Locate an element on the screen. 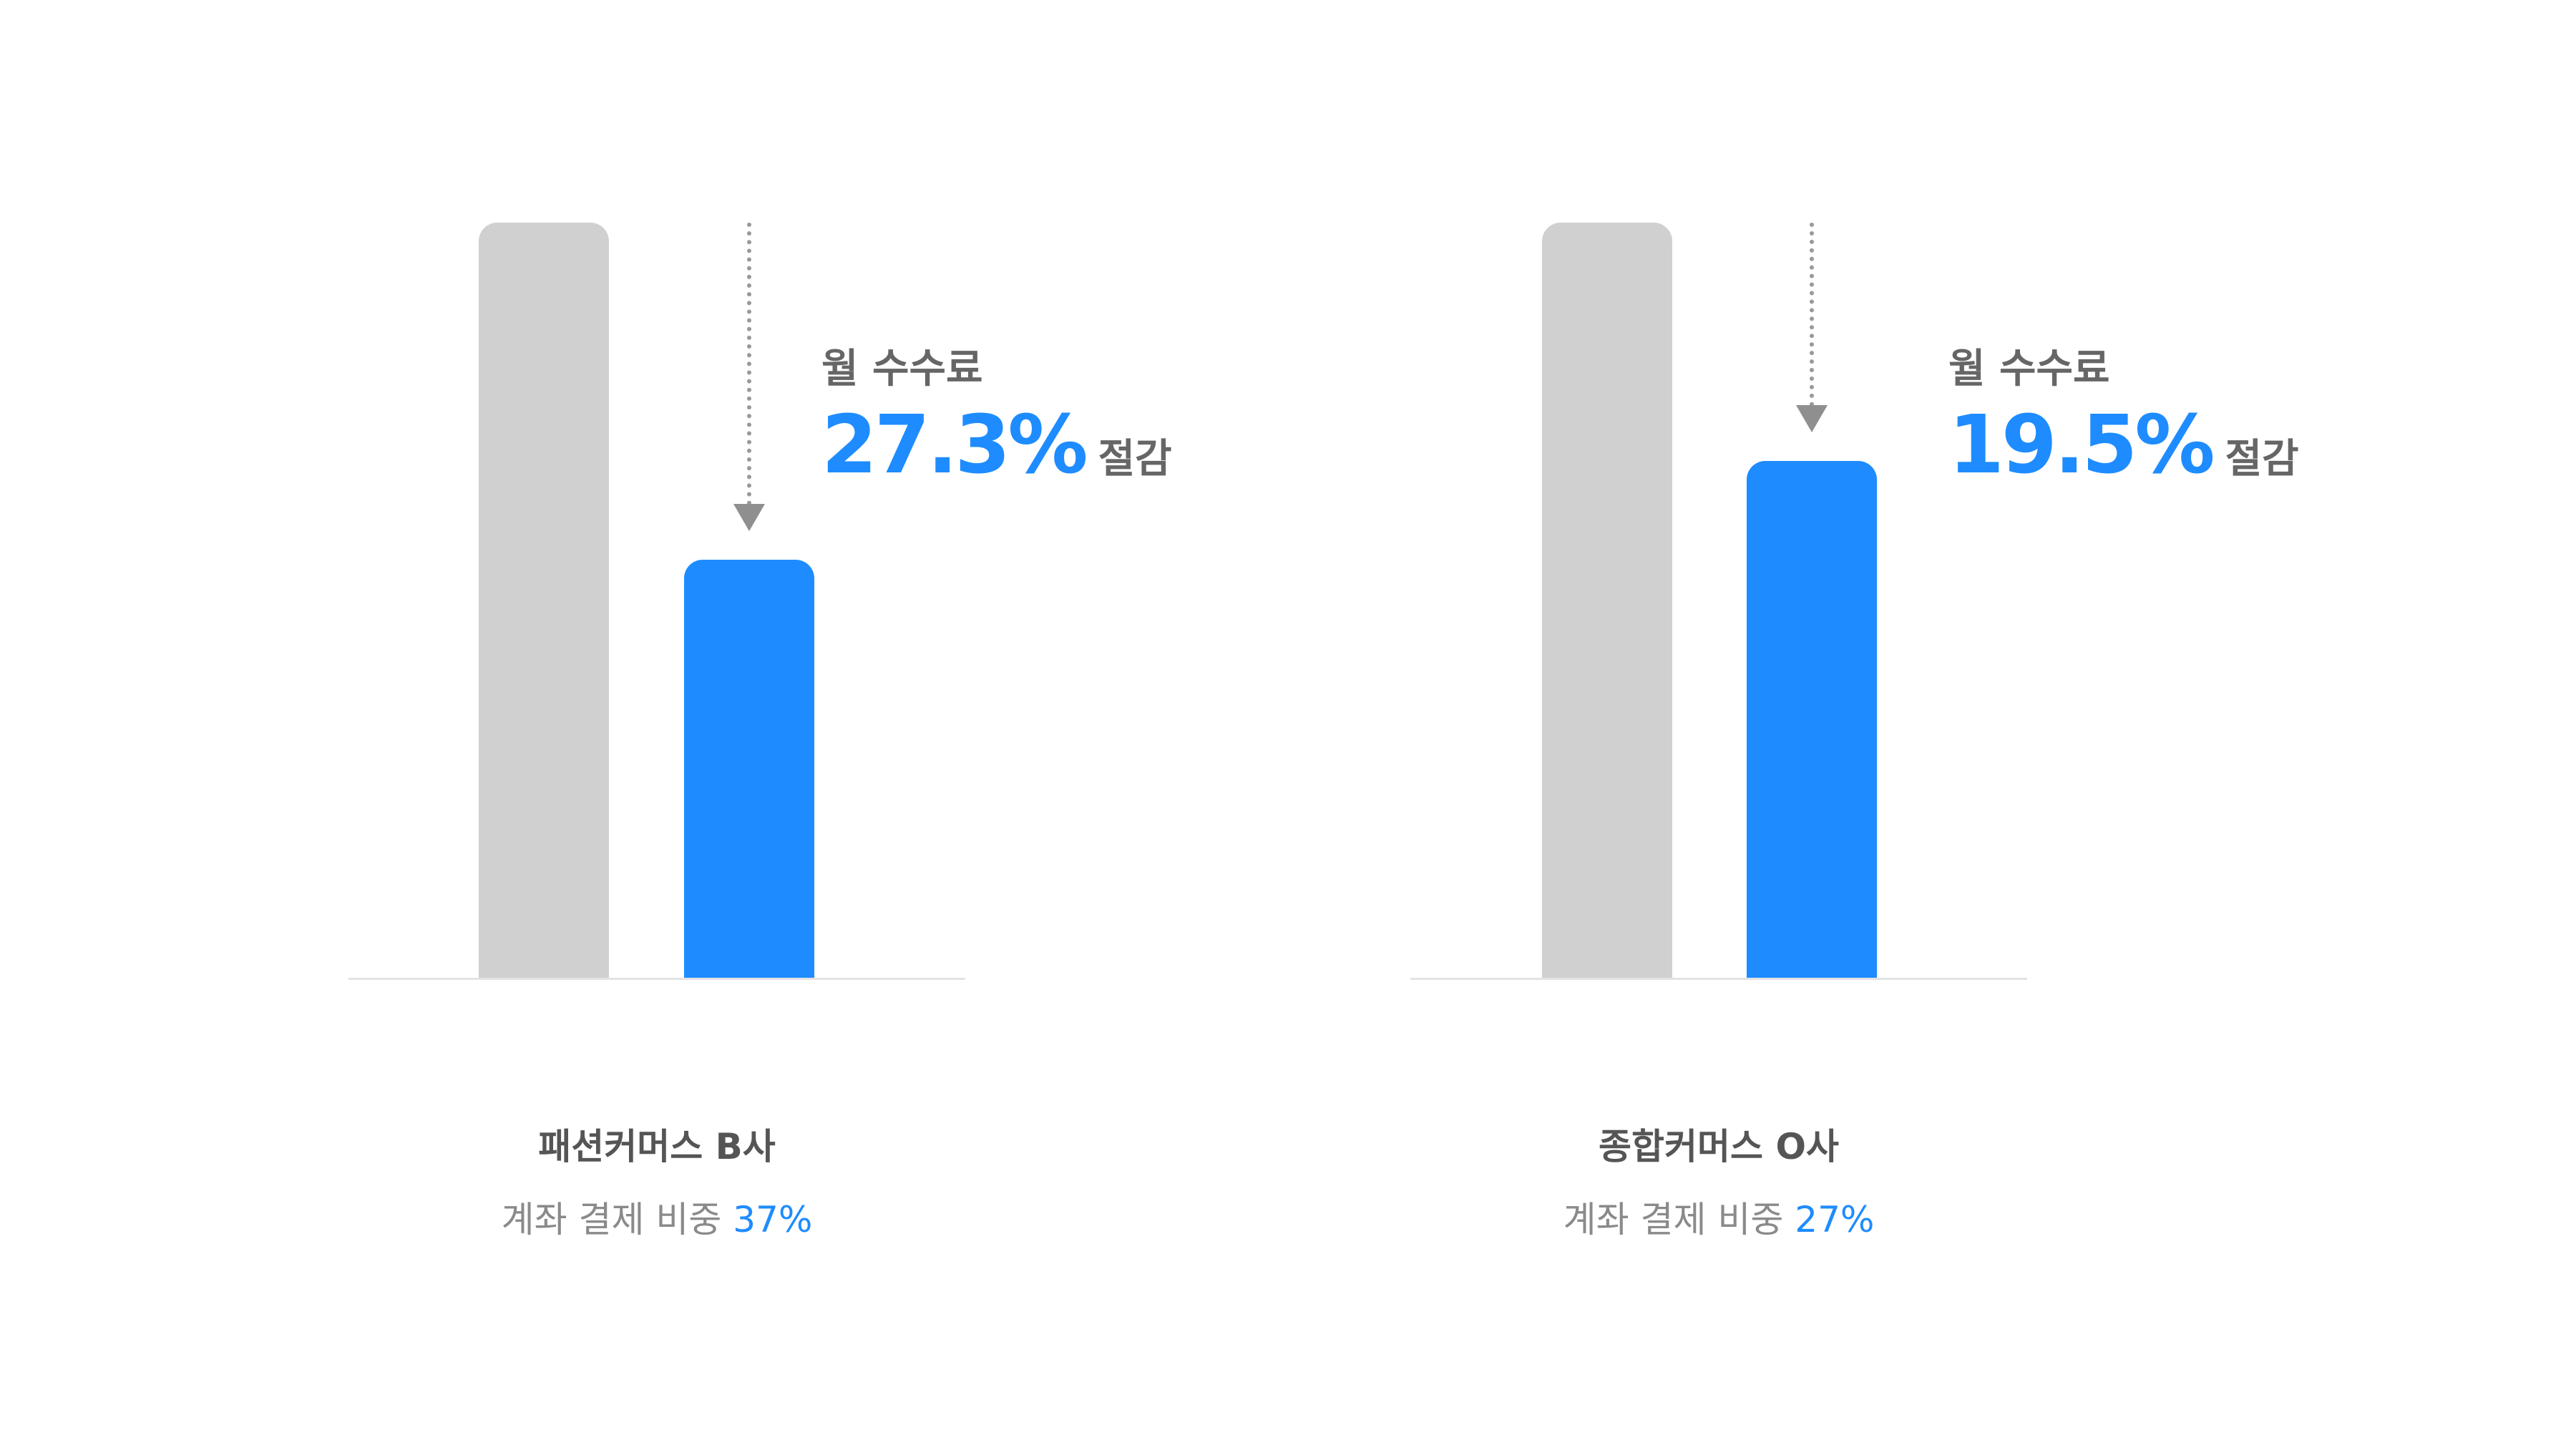 Image resolution: width=2576 pixels, height=1453 pixels. category-label: 패션커머스 B사 계좌 결제 비중 37% is located at coordinates (656, 1180).